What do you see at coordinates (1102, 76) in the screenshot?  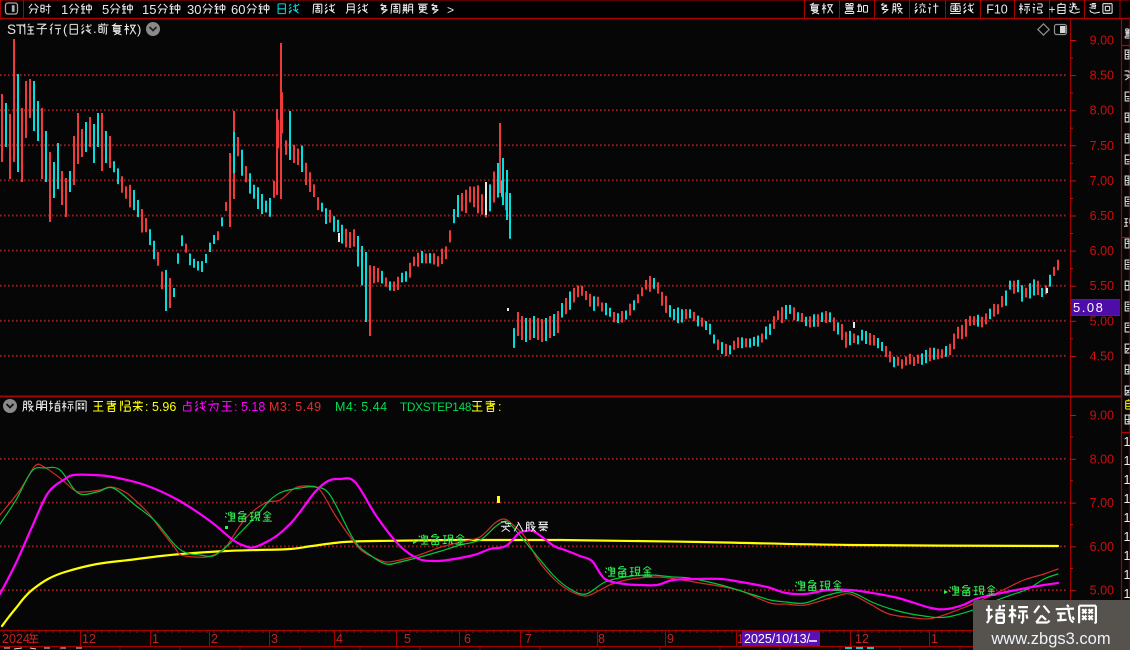 I see `svg-text: 8.50` at bounding box center [1102, 76].